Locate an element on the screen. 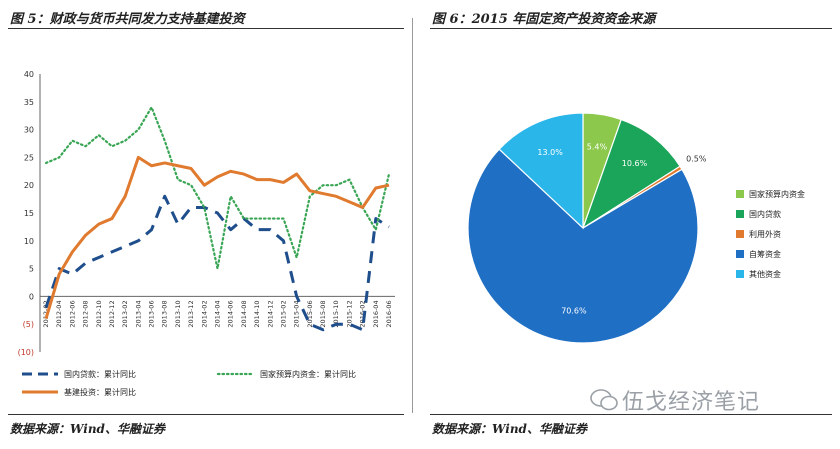 The height and width of the screenshot is (449, 840). left-source-rule is located at coordinates (206, 414).